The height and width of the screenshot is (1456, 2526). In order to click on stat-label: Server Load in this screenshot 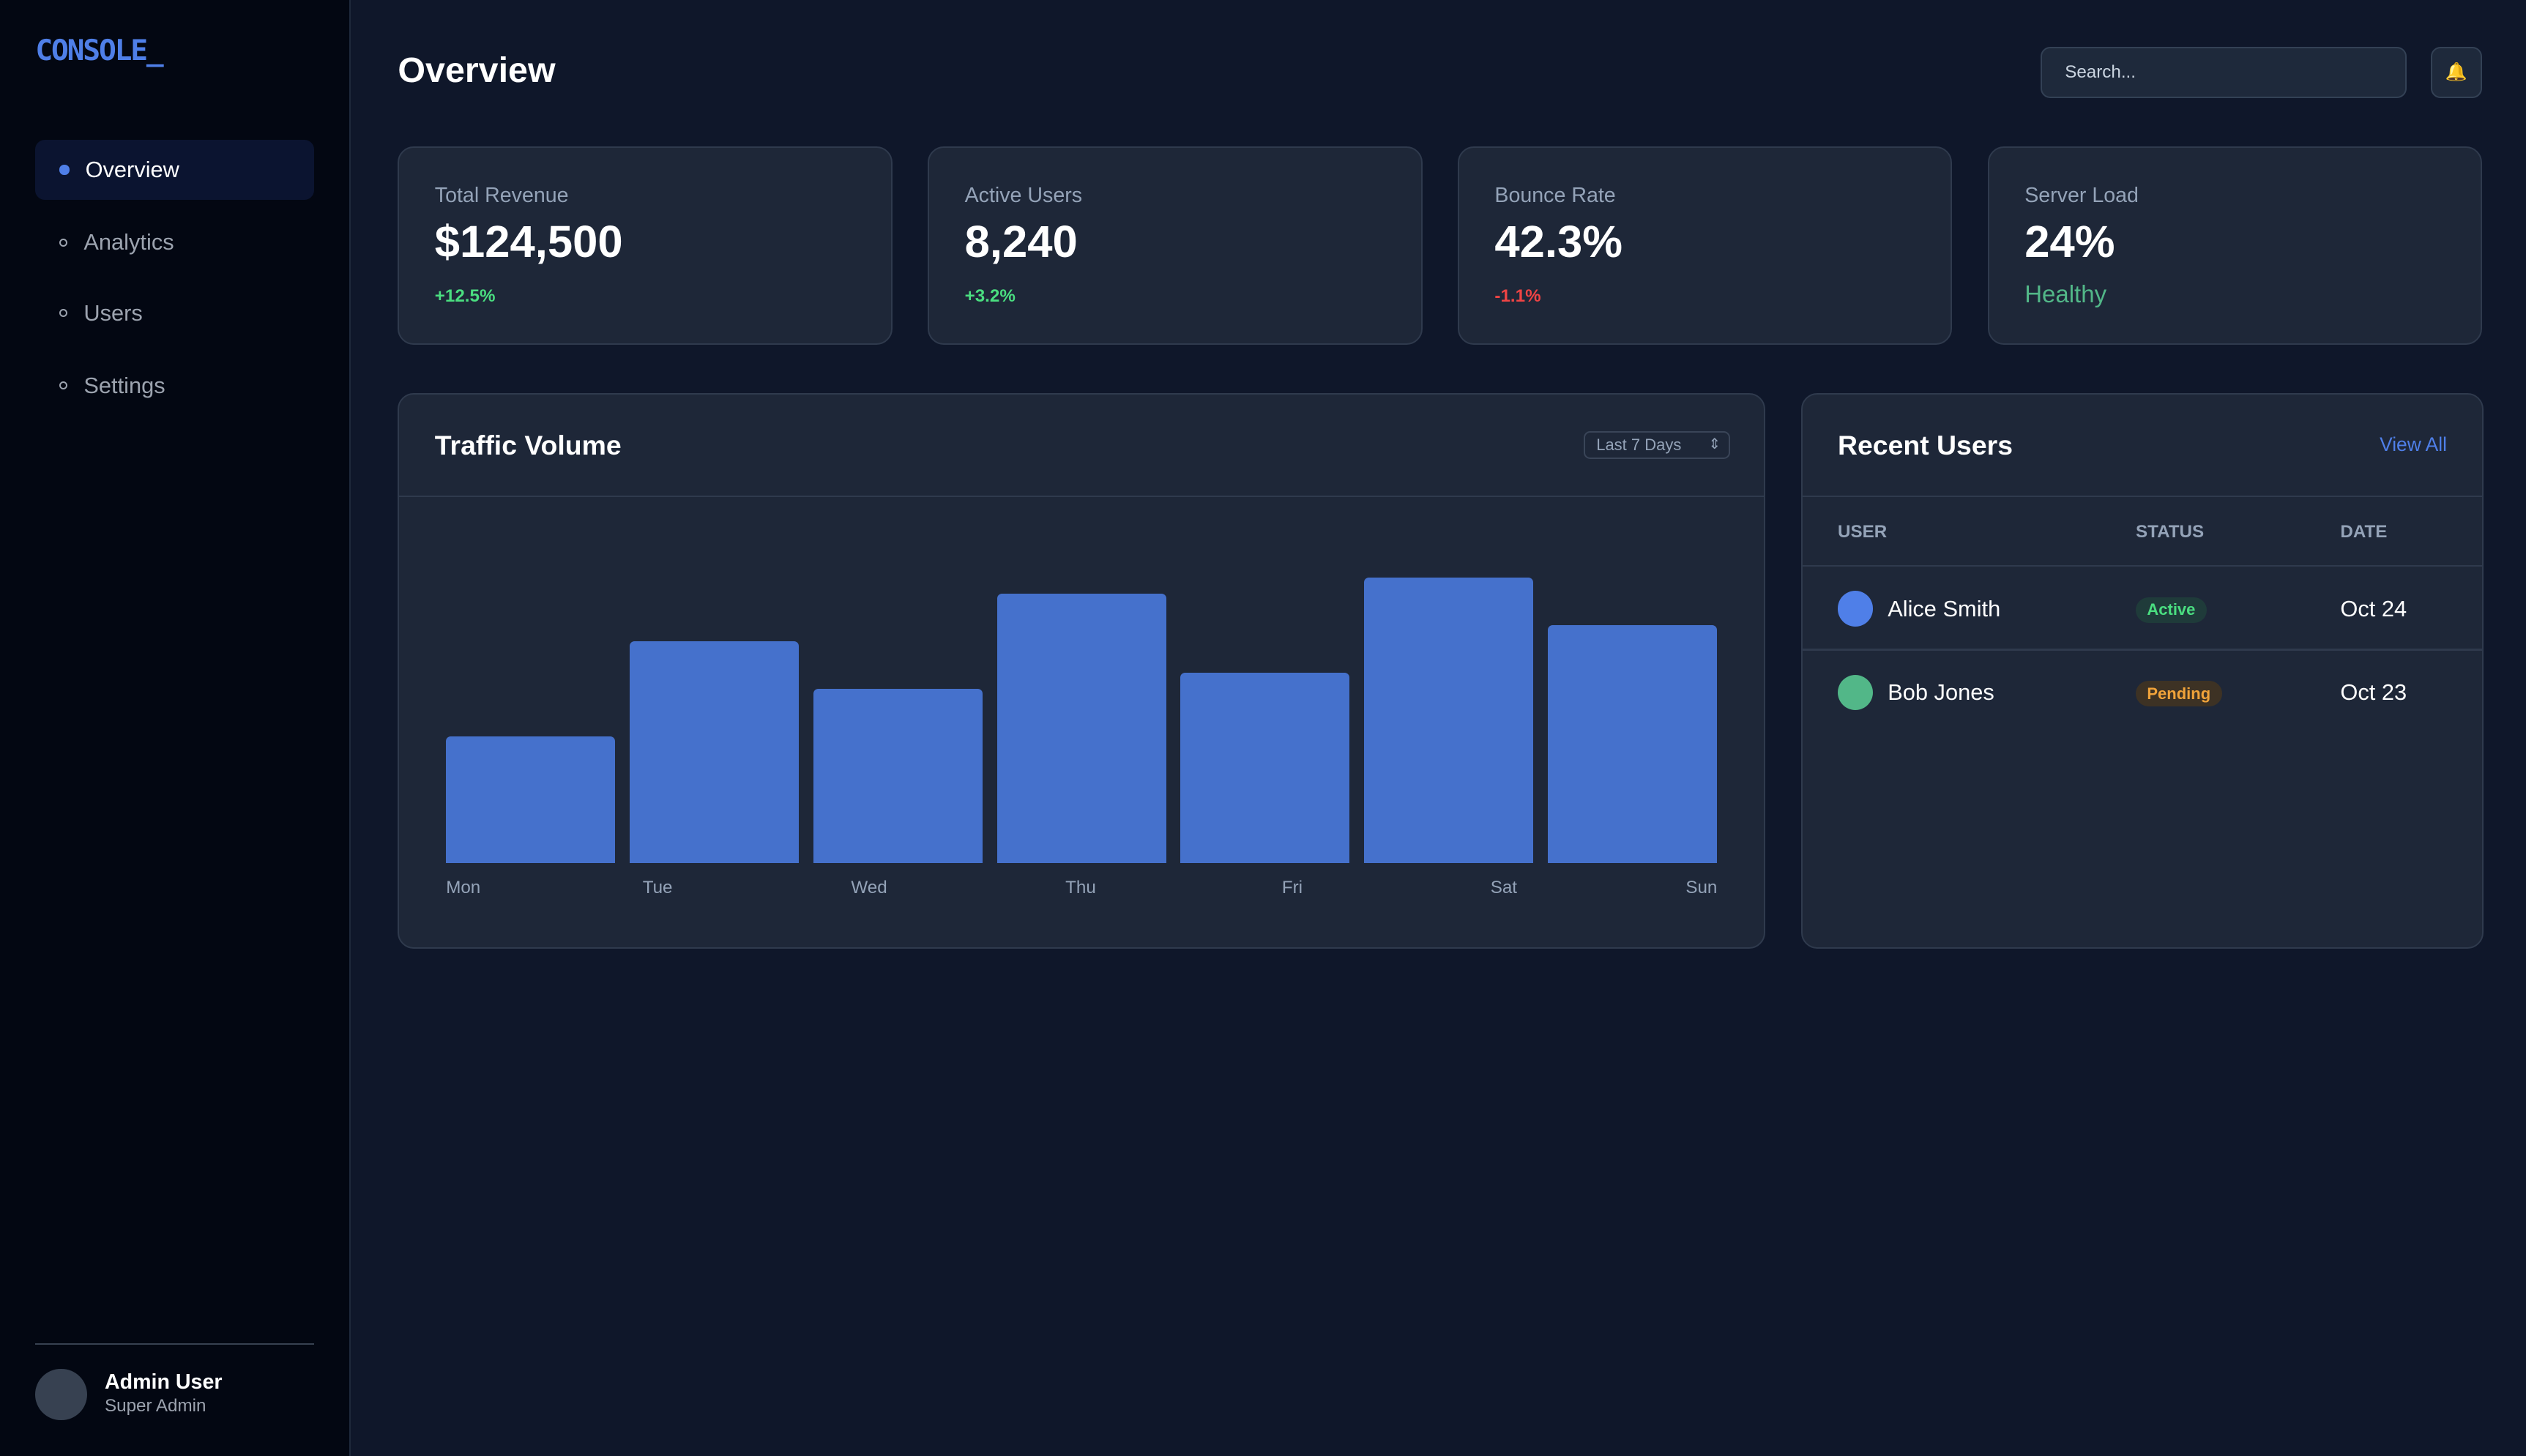, I will do `click(2081, 195)`.